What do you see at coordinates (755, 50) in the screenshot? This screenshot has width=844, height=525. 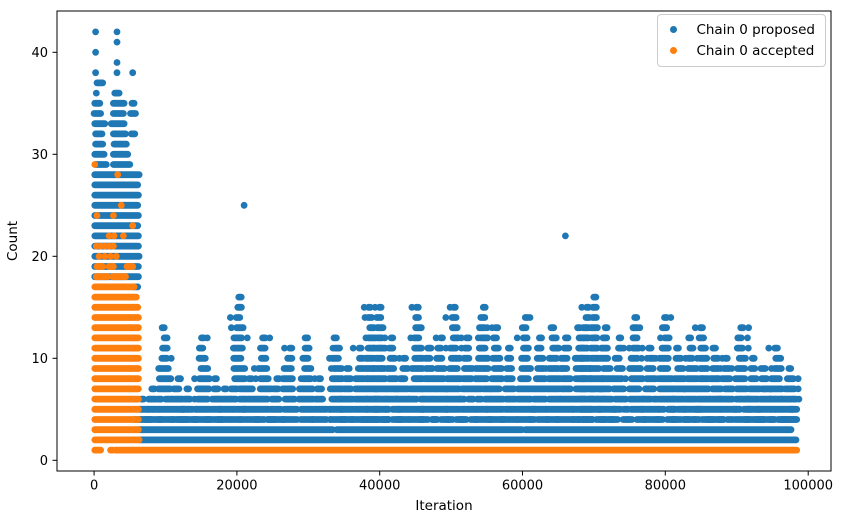 I see `legend-label-accepted: Chain 0 accepted` at bounding box center [755, 50].